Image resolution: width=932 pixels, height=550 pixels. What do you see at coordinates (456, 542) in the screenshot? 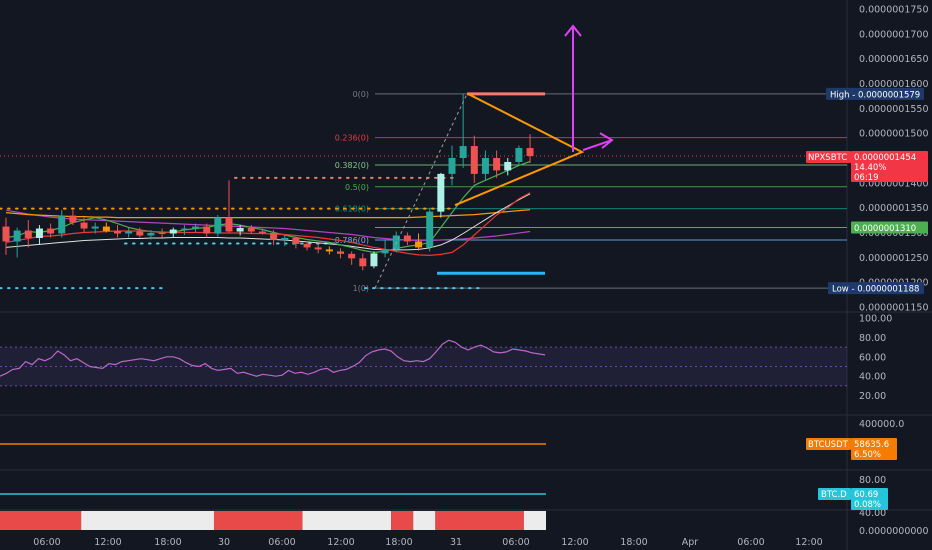
I see `time-tick-7: 31` at bounding box center [456, 542].